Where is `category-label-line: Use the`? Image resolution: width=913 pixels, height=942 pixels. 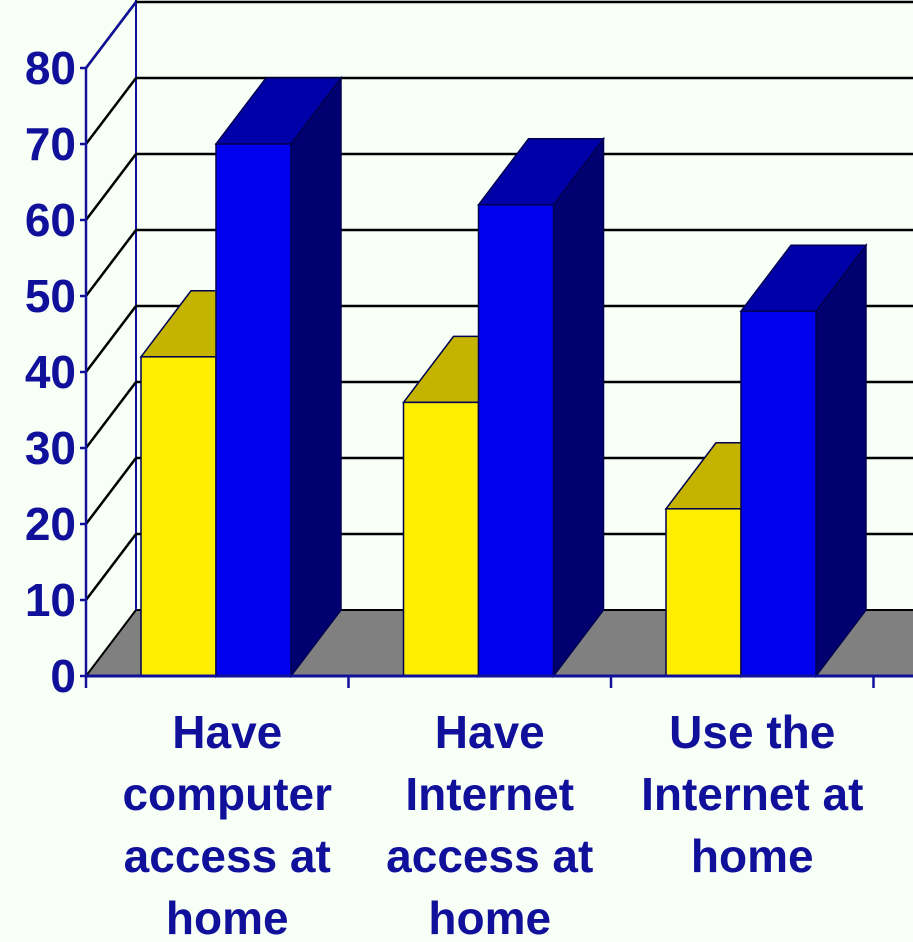 category-label-line: Use the is located at coordinates (752, 732).